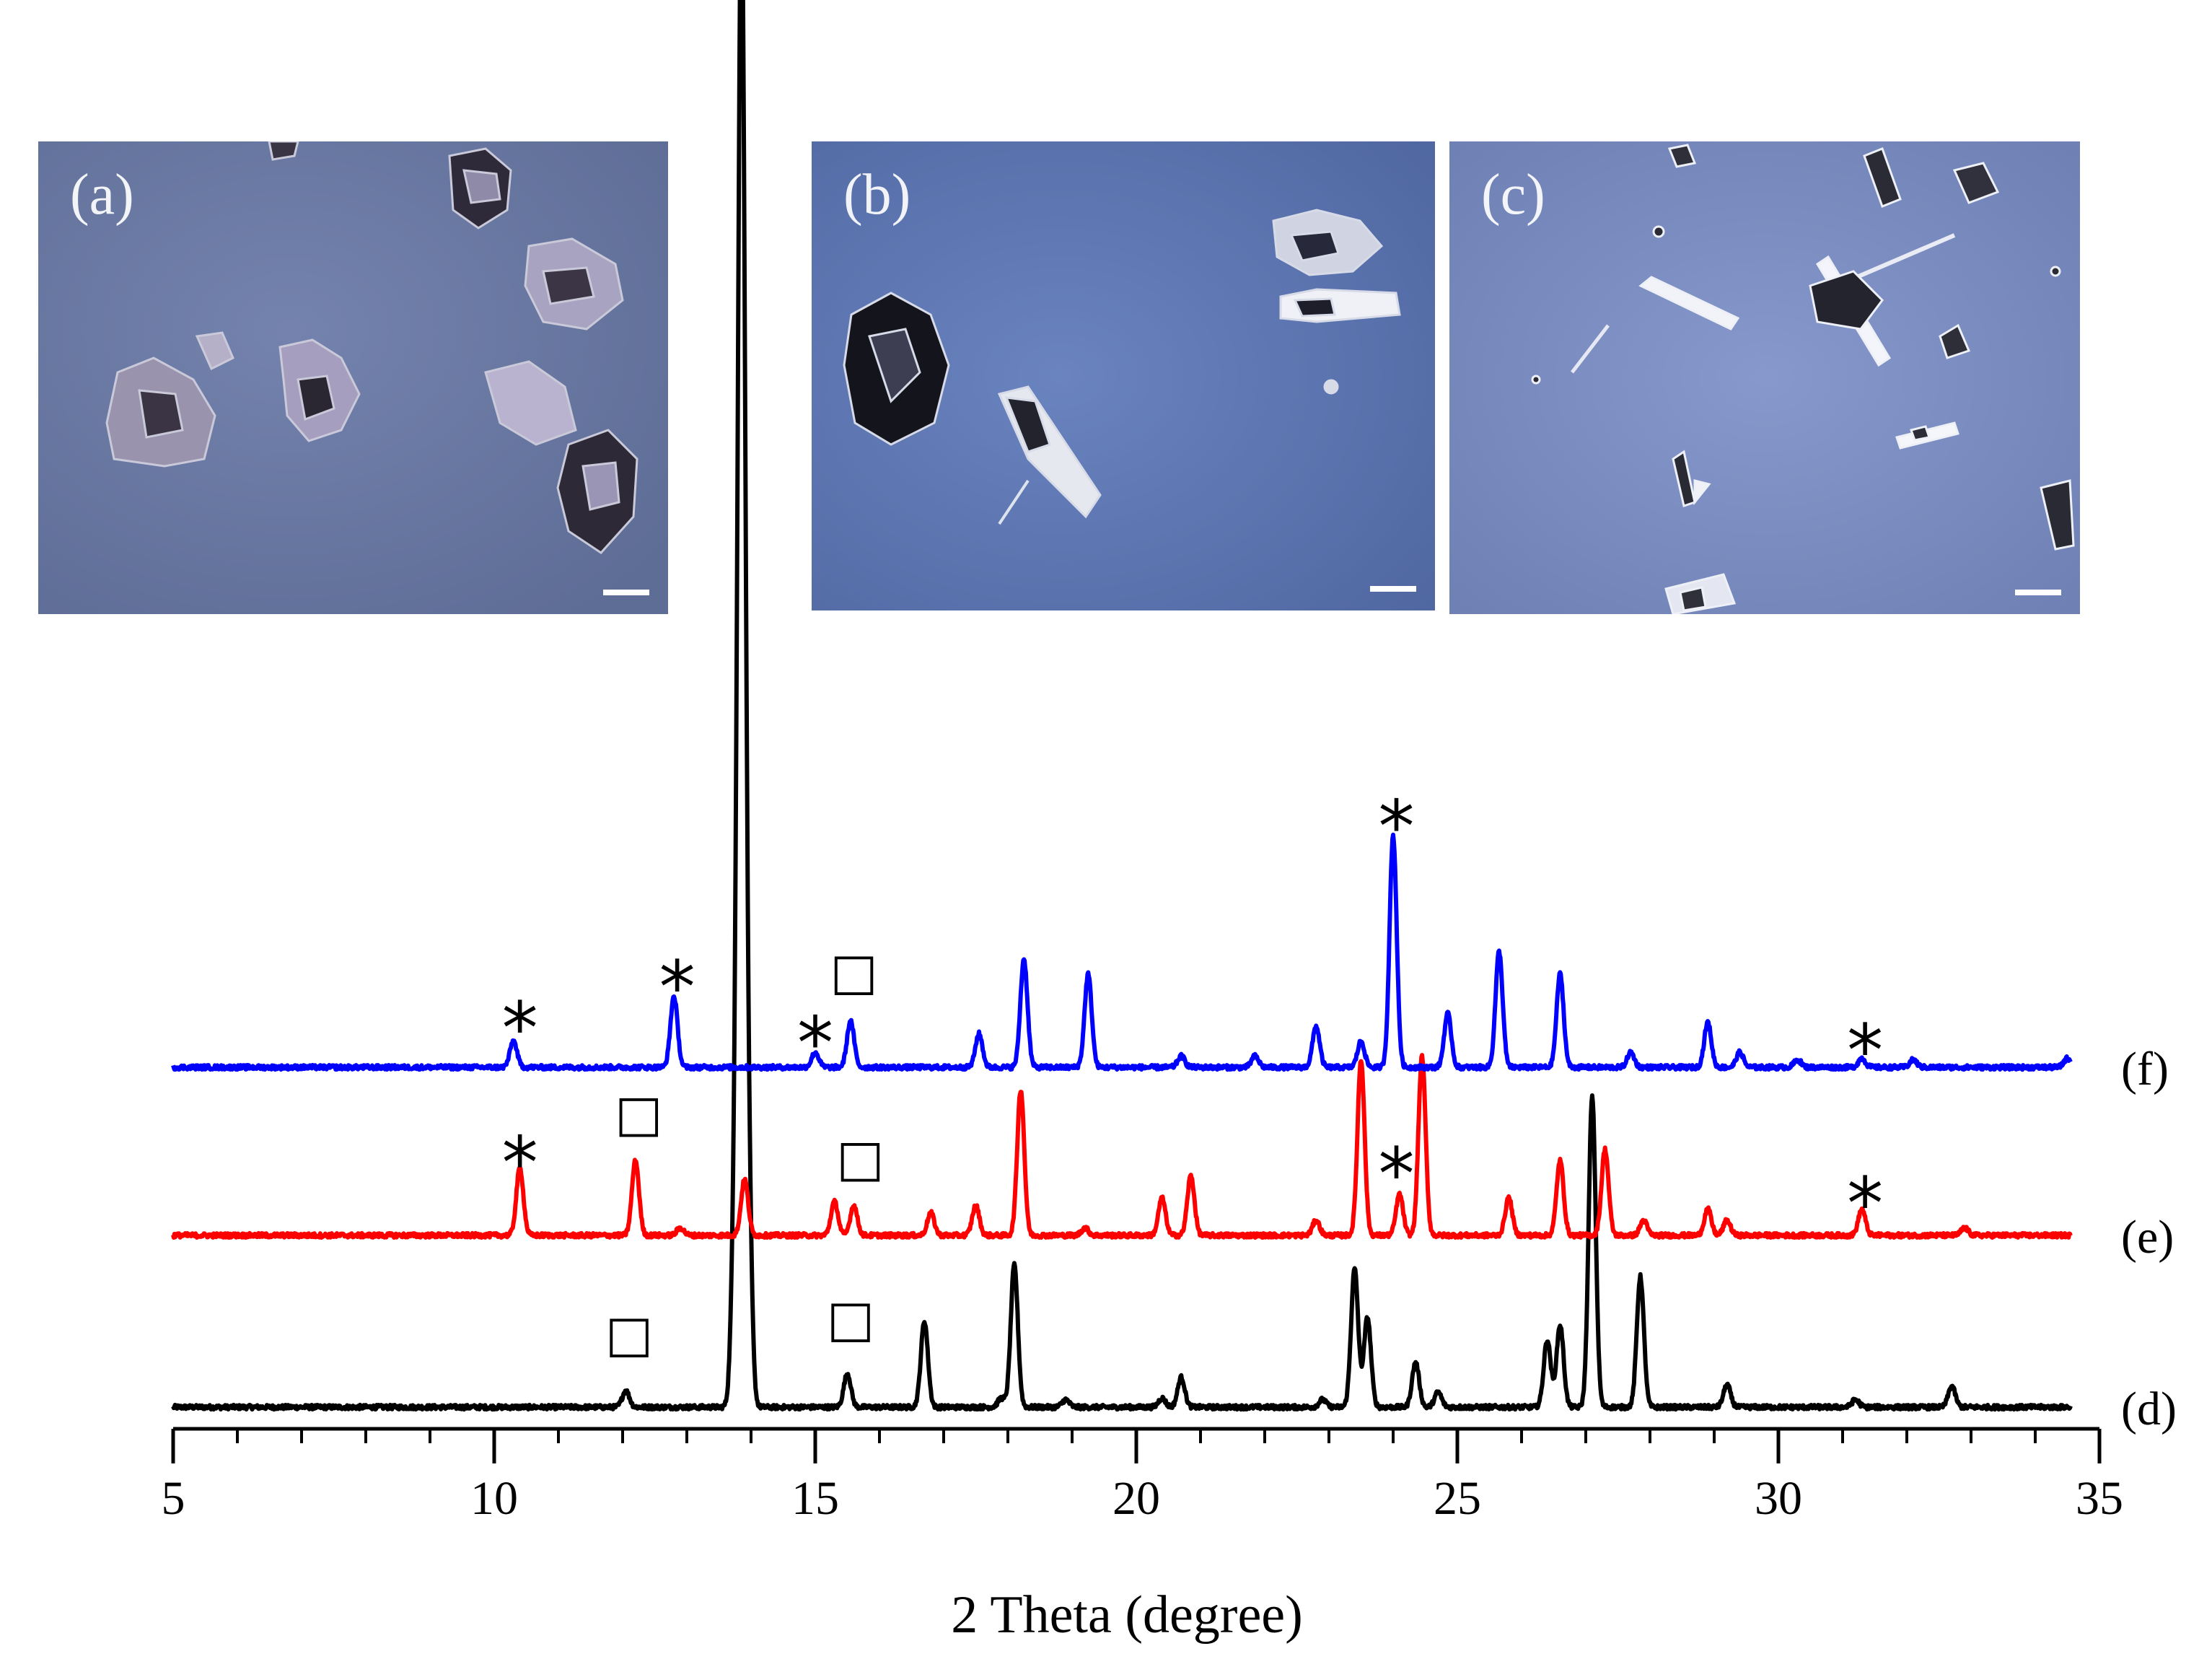  Describe the element at coordinates (2149, 1409) in the screenshot. I see `series-label-0: (d)` at that location.